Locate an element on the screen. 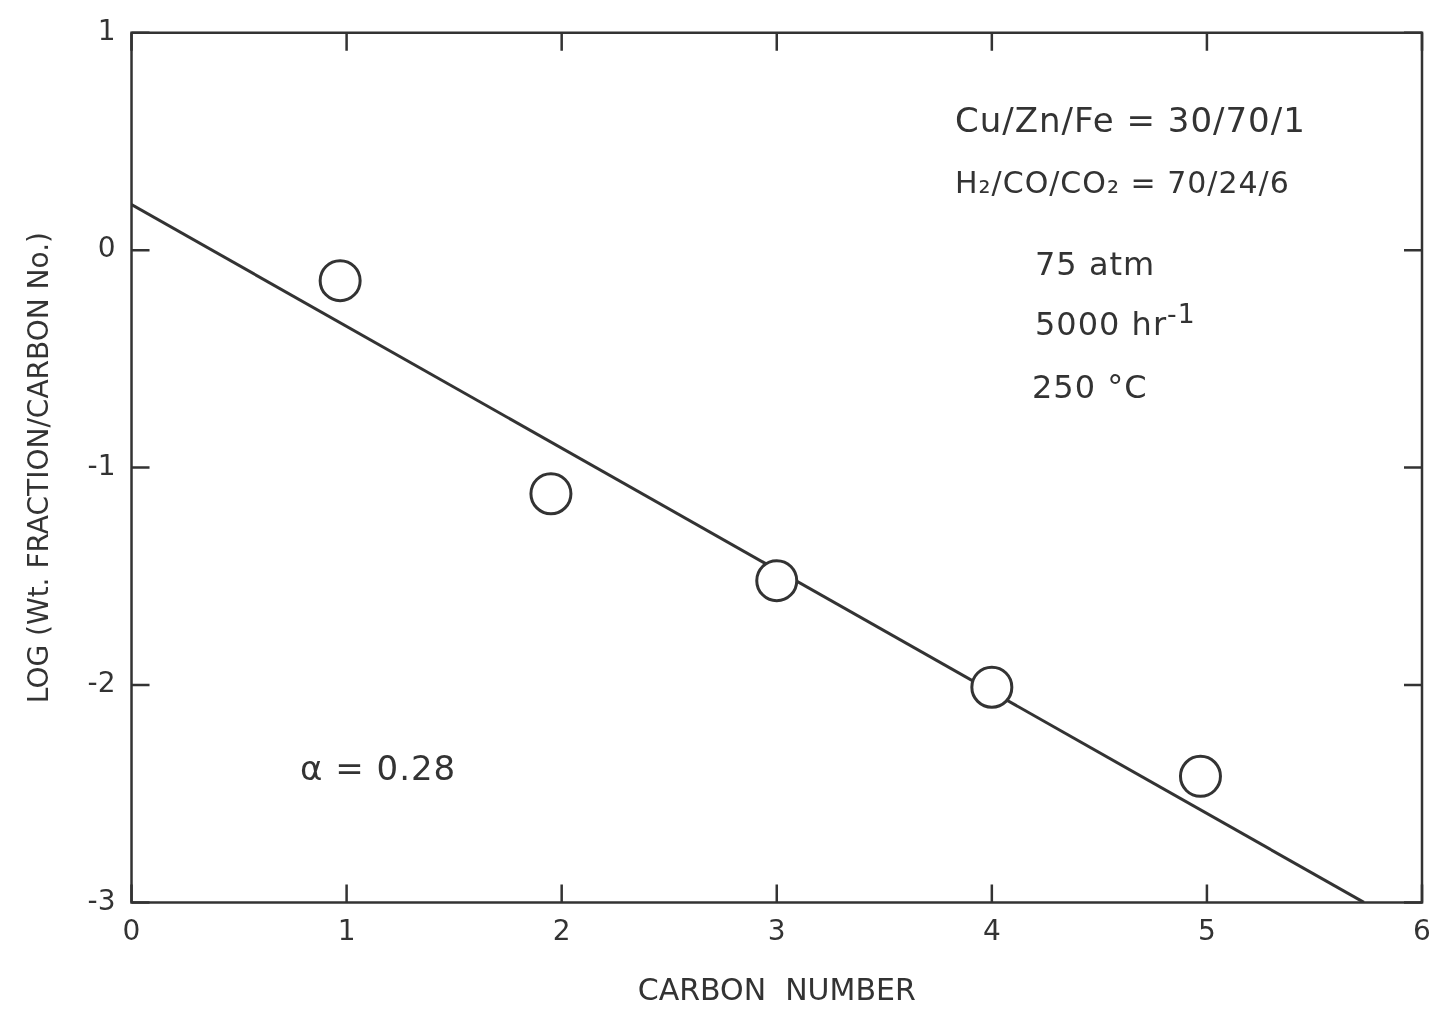 Image resolution: width=1445 pixels, height=1024 pixels. x-tick-label: 2 is located at coordinates (561, 931).